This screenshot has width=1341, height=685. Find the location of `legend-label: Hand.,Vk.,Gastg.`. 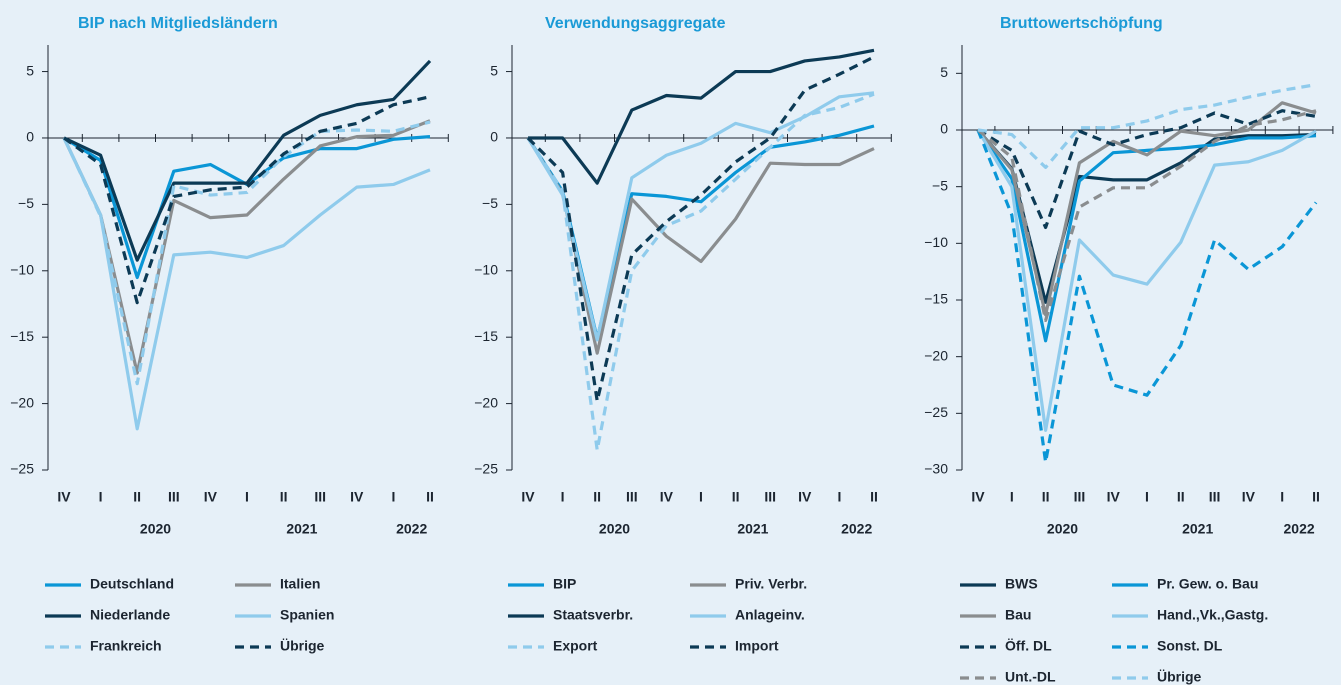

legend-label: Hand.,Vk.,Gastg. is located at coordinates (1212, 615).